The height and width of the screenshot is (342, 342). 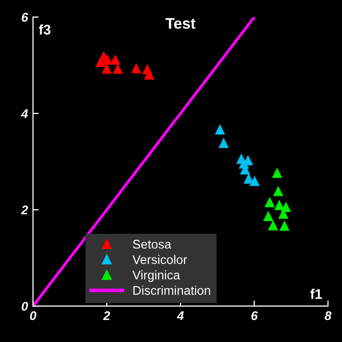 What do you see at coordinates (33, 315) in the screenshot?
I see `x-tick-label: 0` at bounding box center [33, 315].